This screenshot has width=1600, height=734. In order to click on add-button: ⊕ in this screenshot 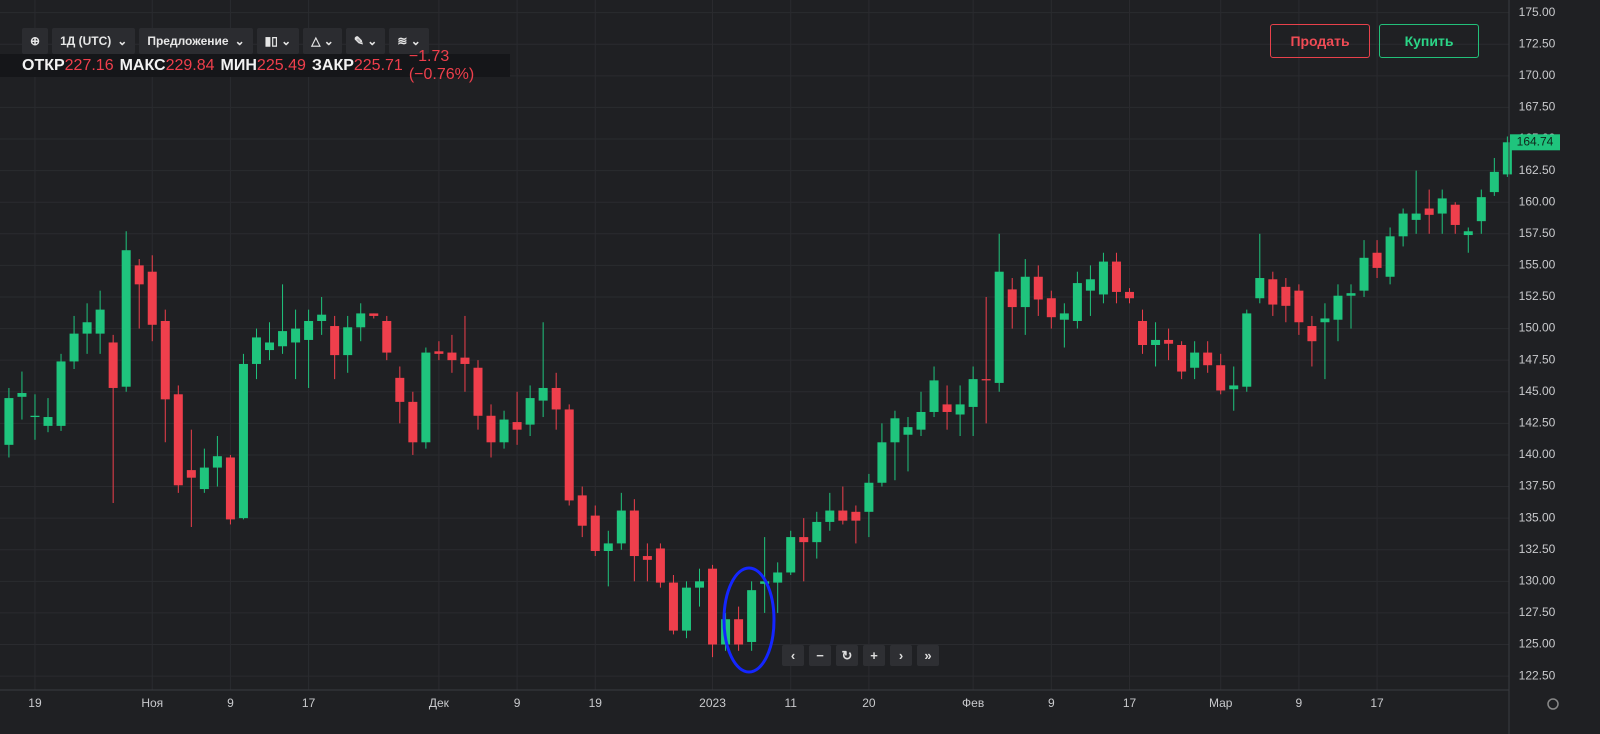, I will do `click(35, 41)`.